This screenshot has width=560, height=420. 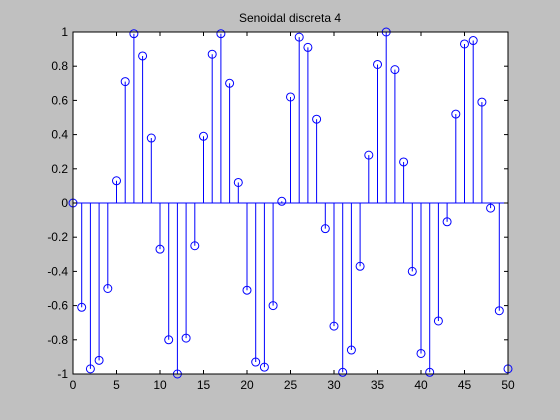 I want to click on x-tick-label: 0, so click(x=73, y=385).